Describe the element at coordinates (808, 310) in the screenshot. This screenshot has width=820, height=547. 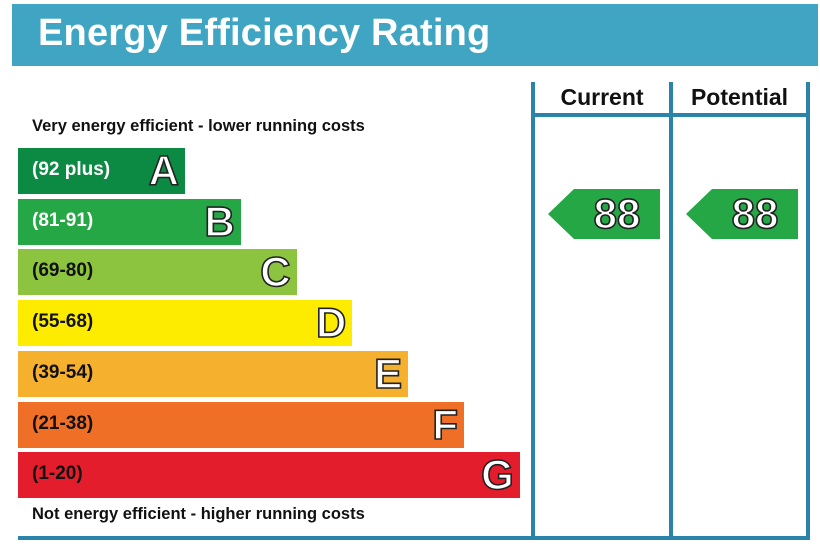
I see `column-divider-right` at that location.